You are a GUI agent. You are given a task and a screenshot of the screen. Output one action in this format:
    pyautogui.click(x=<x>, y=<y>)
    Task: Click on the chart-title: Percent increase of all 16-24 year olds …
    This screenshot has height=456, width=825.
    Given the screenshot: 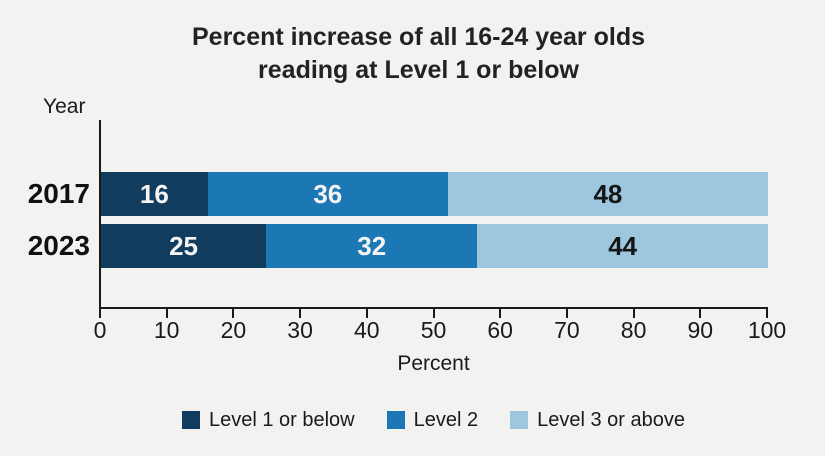 What is the action you would take?
    pyautogui.click(x=412, y=54)
    